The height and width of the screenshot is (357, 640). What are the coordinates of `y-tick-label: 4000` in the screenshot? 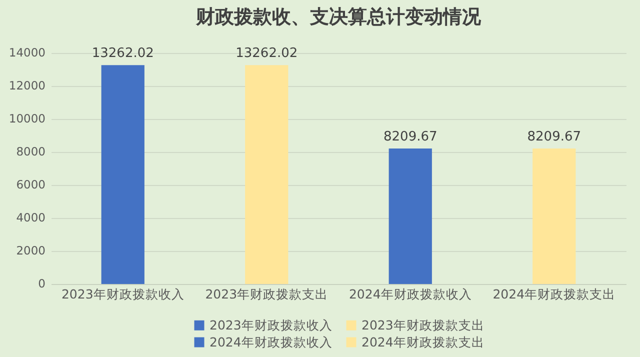 It's located at (31, 217).